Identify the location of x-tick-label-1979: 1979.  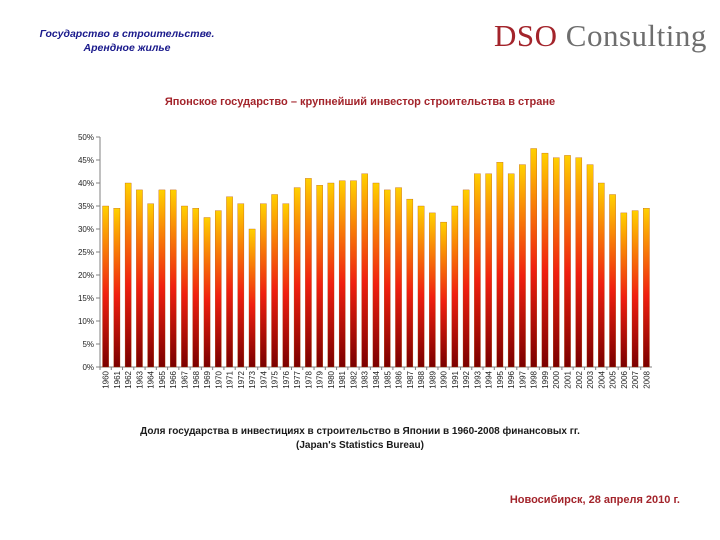
(320, 379).